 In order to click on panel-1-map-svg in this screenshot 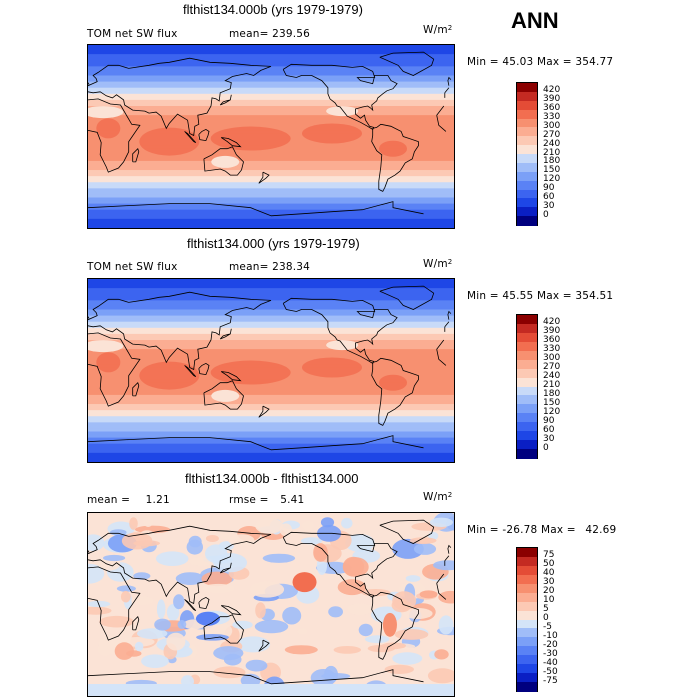, I will do `click(271, 136)`.